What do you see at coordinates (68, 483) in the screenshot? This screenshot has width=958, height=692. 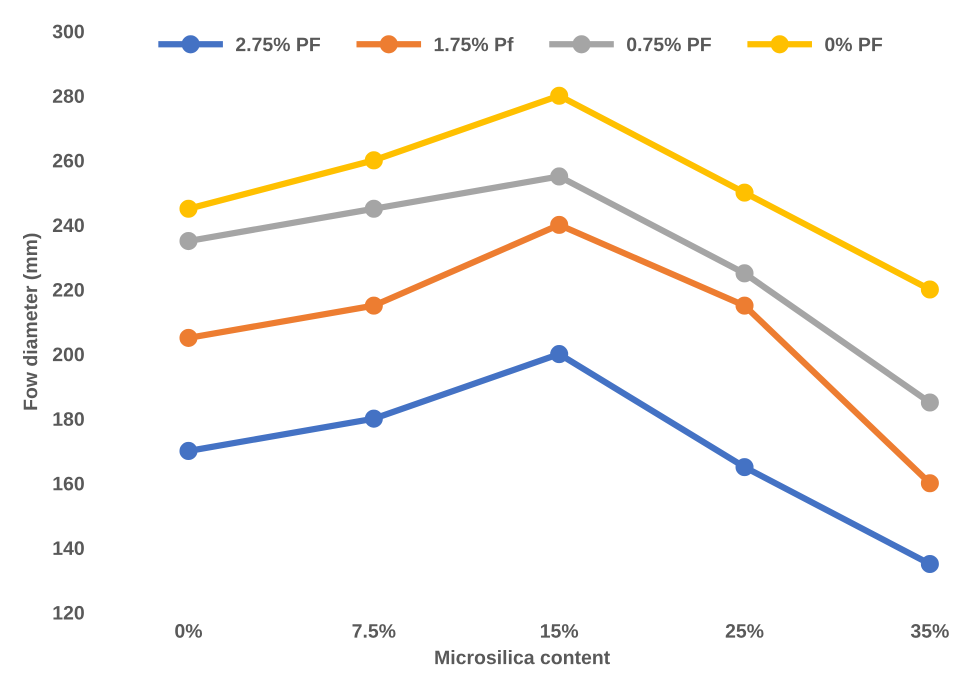 I see `y-tick-label: 160` at bounding box center [68, 483].